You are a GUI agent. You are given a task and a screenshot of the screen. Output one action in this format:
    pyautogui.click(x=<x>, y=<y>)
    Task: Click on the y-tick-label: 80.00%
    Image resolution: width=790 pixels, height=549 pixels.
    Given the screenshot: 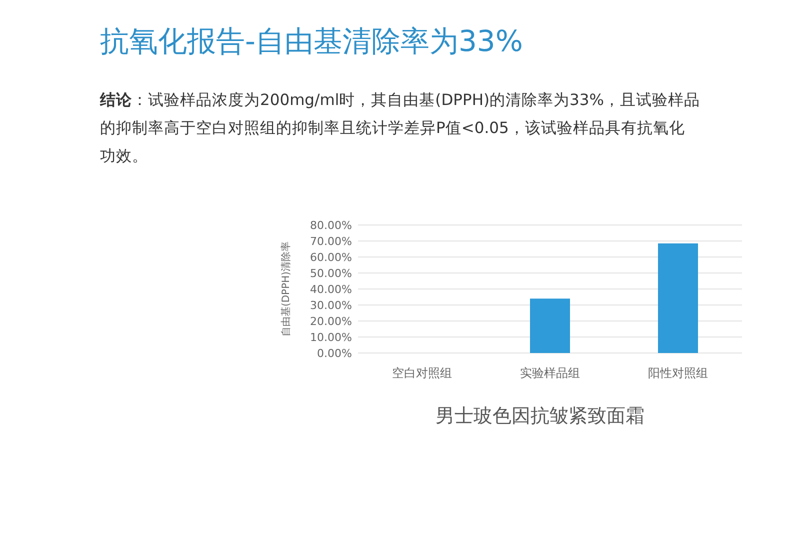 What is the action you would take?
    pyautogui.click(x=331, y=225)
    